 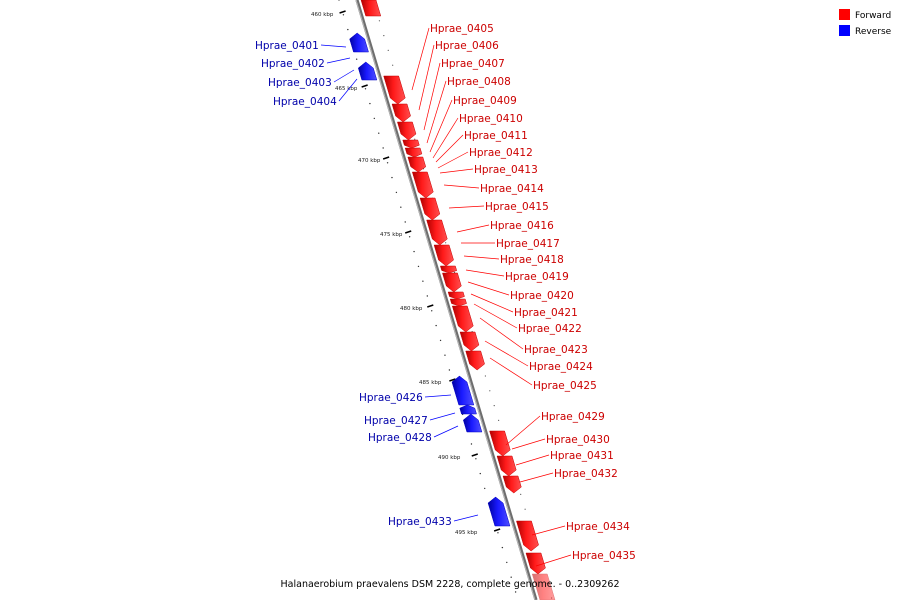 What do you see at coordinates (420, 522) in the screenshot?
I see `gene-label: Hprae_0433` at bounding box center [420, 522].